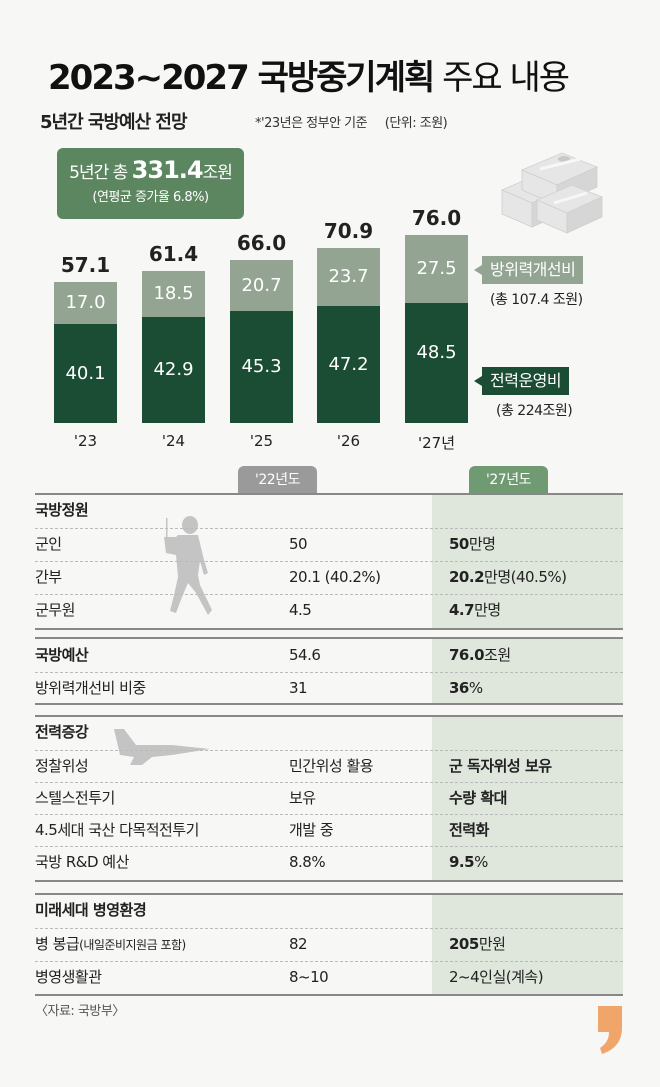 The image size is (660, 1087). I want to click on bar-segment-light: 20.7, so click(261, 285).